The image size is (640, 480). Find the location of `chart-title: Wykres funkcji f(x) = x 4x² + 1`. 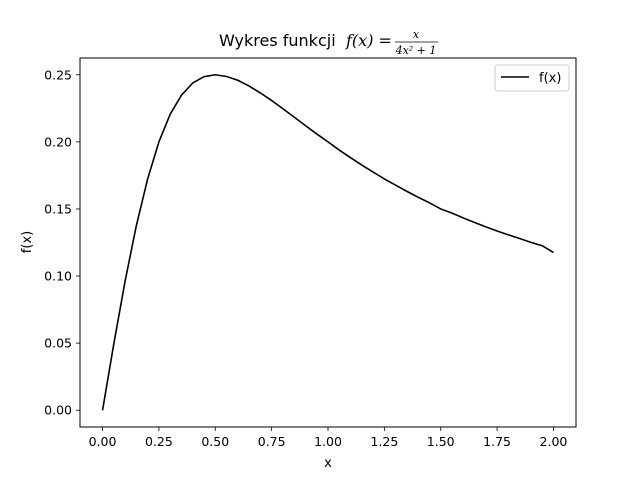

chart-title: Wykres funkcji f(x) = x 4x² + 1 is located at coordinates (328, 42).